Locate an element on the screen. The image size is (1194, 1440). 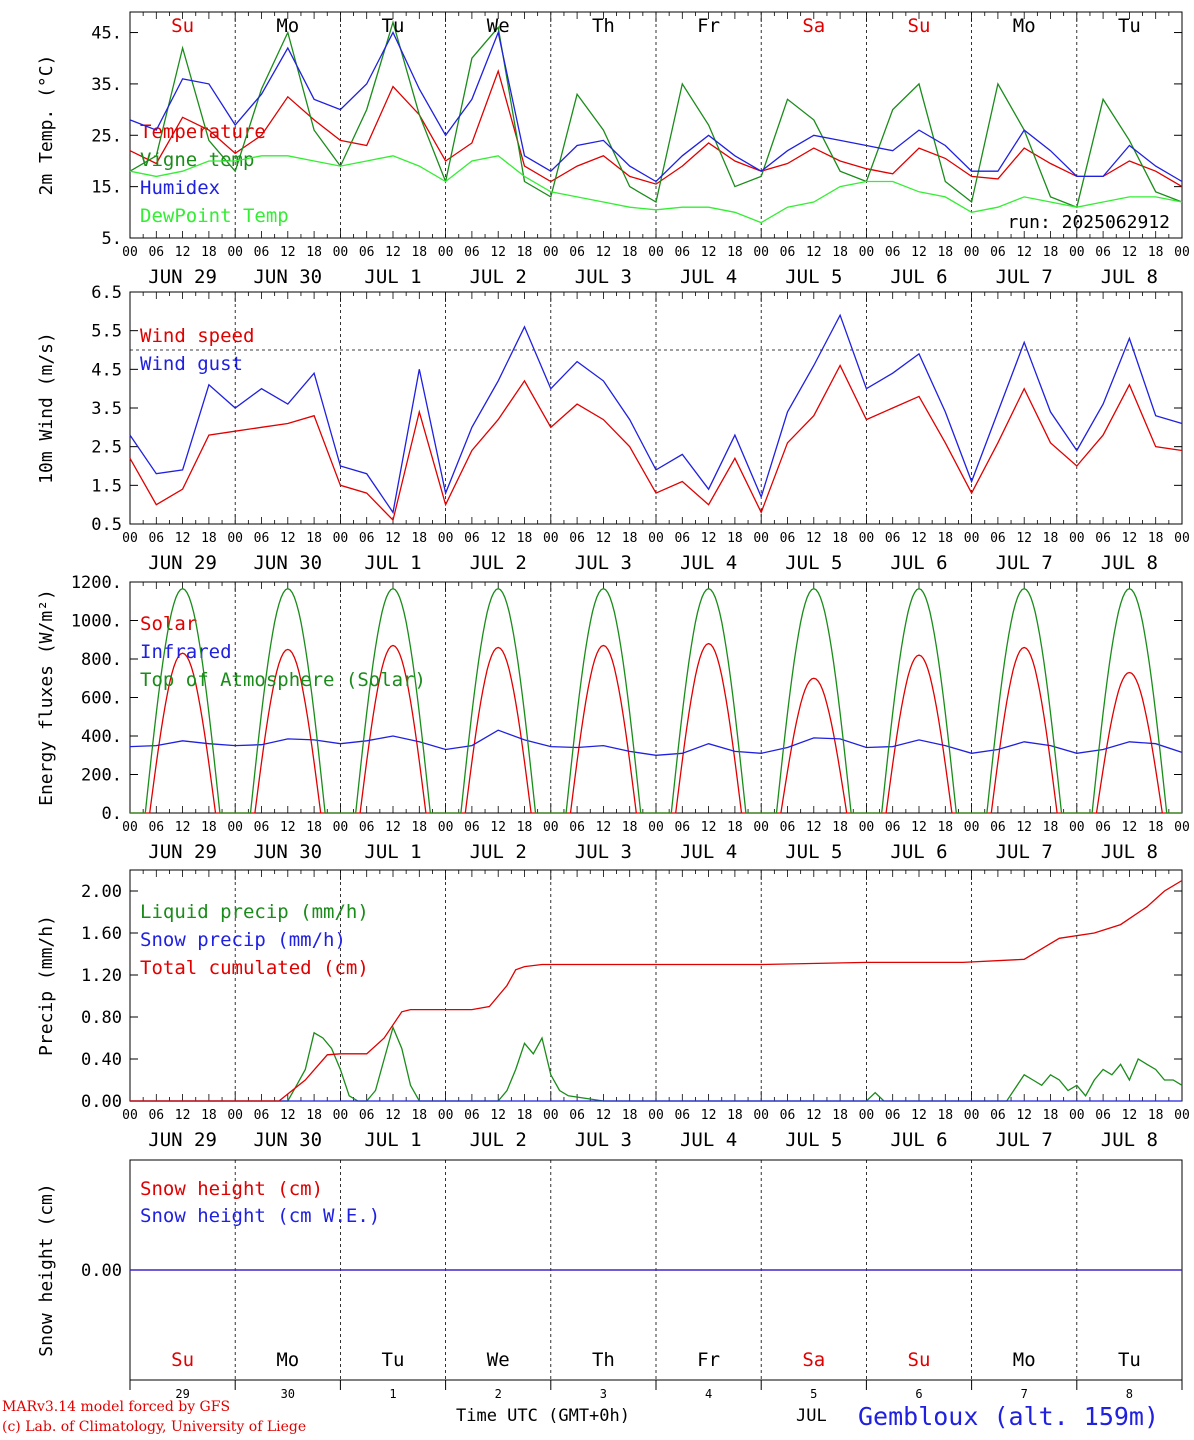
month-label: JUL is located at coordinates (811, 1416).